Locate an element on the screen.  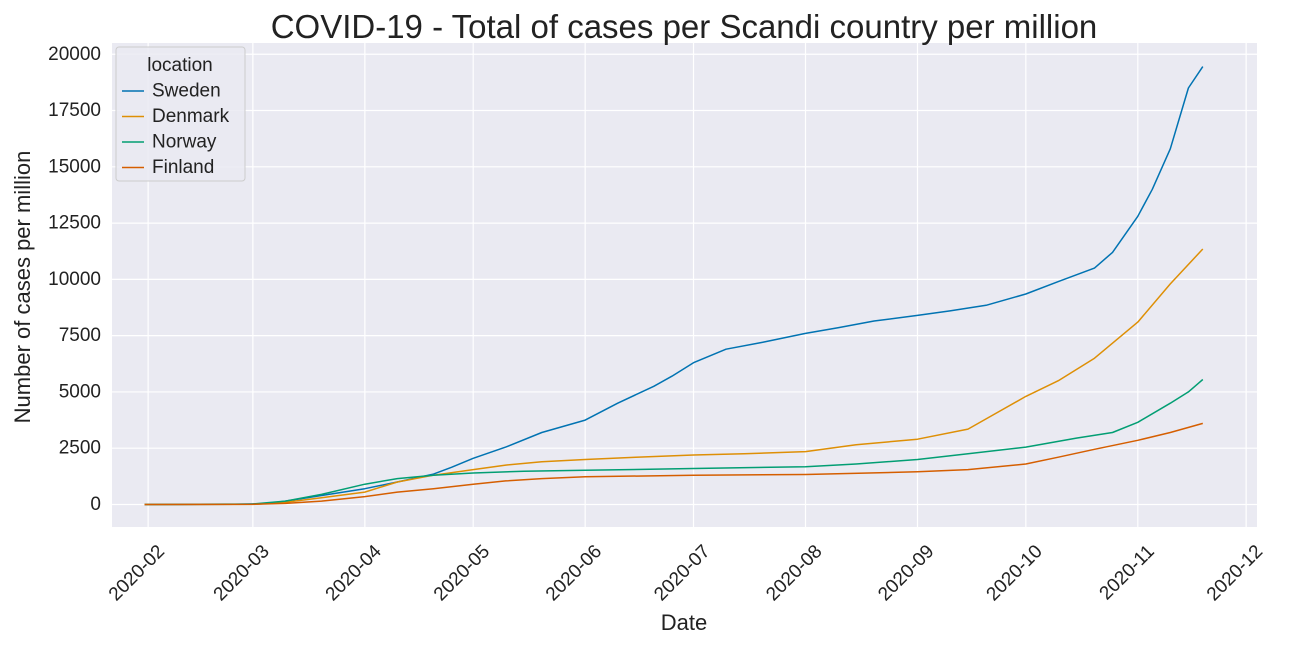
y-tick-label: 15000 is located at coordinates (74, 166).